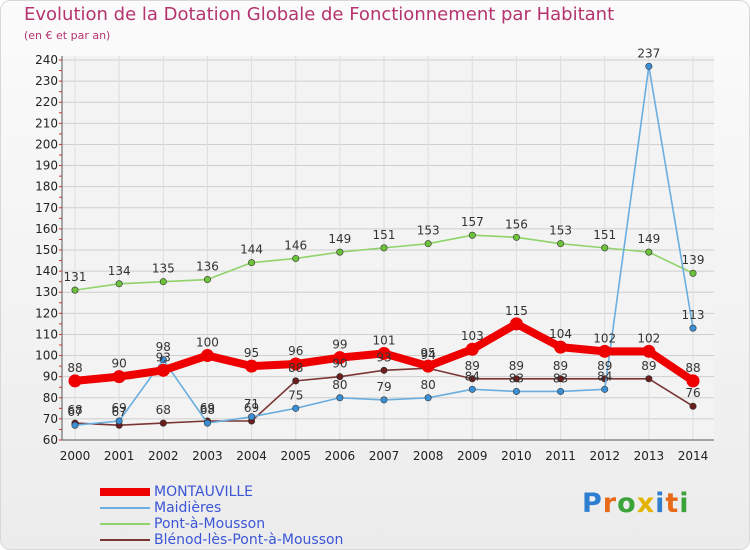  I want to click on logo-letter: x, so click(646, 503).